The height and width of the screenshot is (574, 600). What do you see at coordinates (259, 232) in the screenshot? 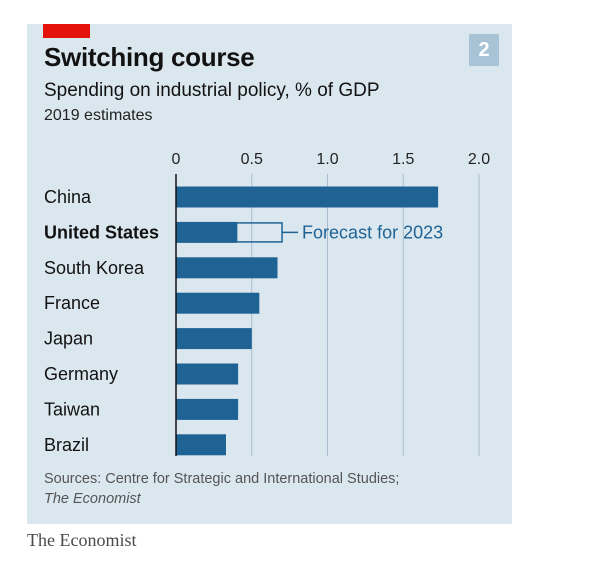
I see `forecast-outline` at bounding box center [259, 232].